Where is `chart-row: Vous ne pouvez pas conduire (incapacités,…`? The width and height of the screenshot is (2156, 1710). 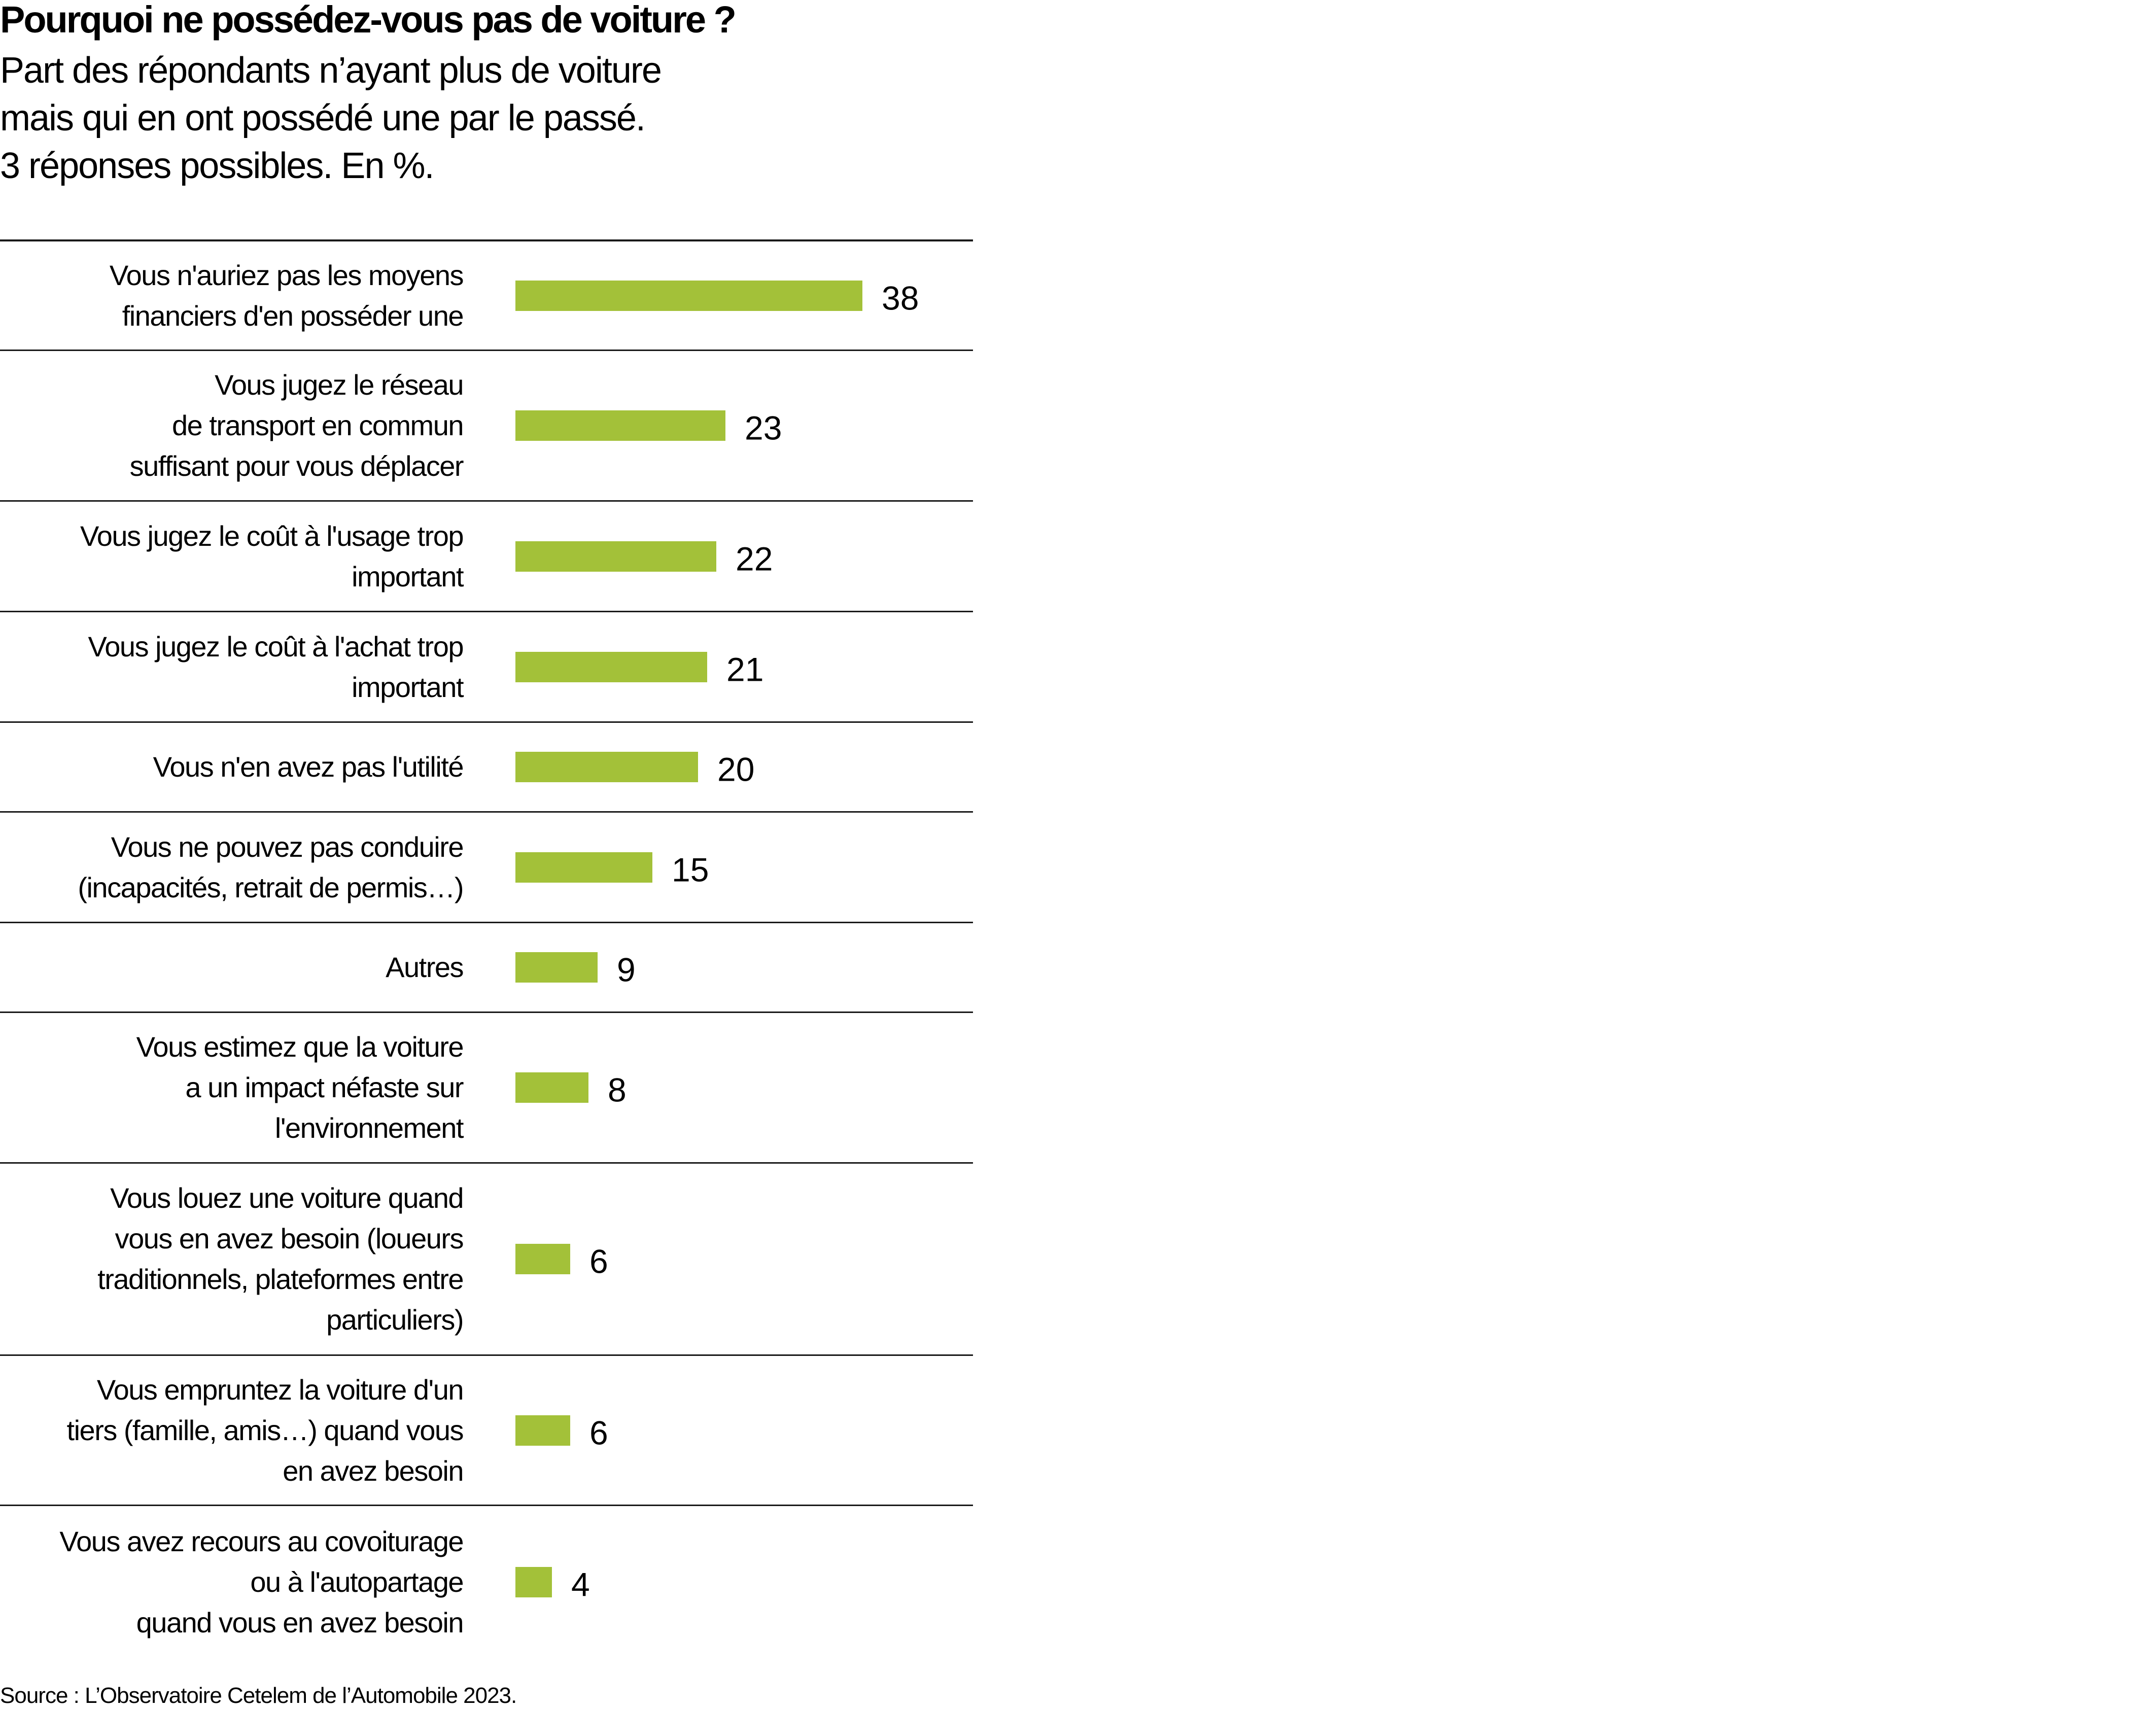 chart-row: Vous ne pouvez pas conduire (incapacités,… is located at coordinates (486, 868).